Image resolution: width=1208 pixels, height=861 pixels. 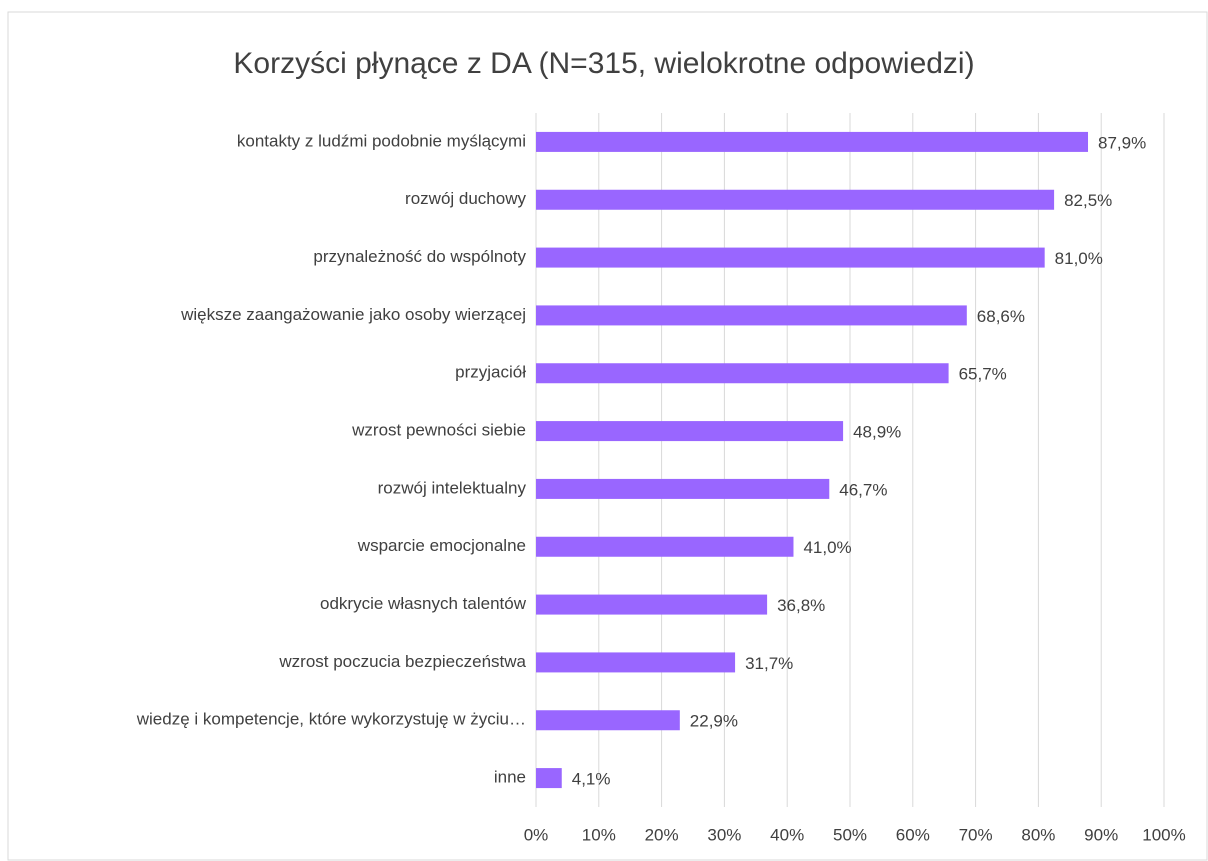 What do you see at coordinates (1122, 142) in the screenshot?
I see `value-label: 87,9%` at bounding box center [1122, 142].